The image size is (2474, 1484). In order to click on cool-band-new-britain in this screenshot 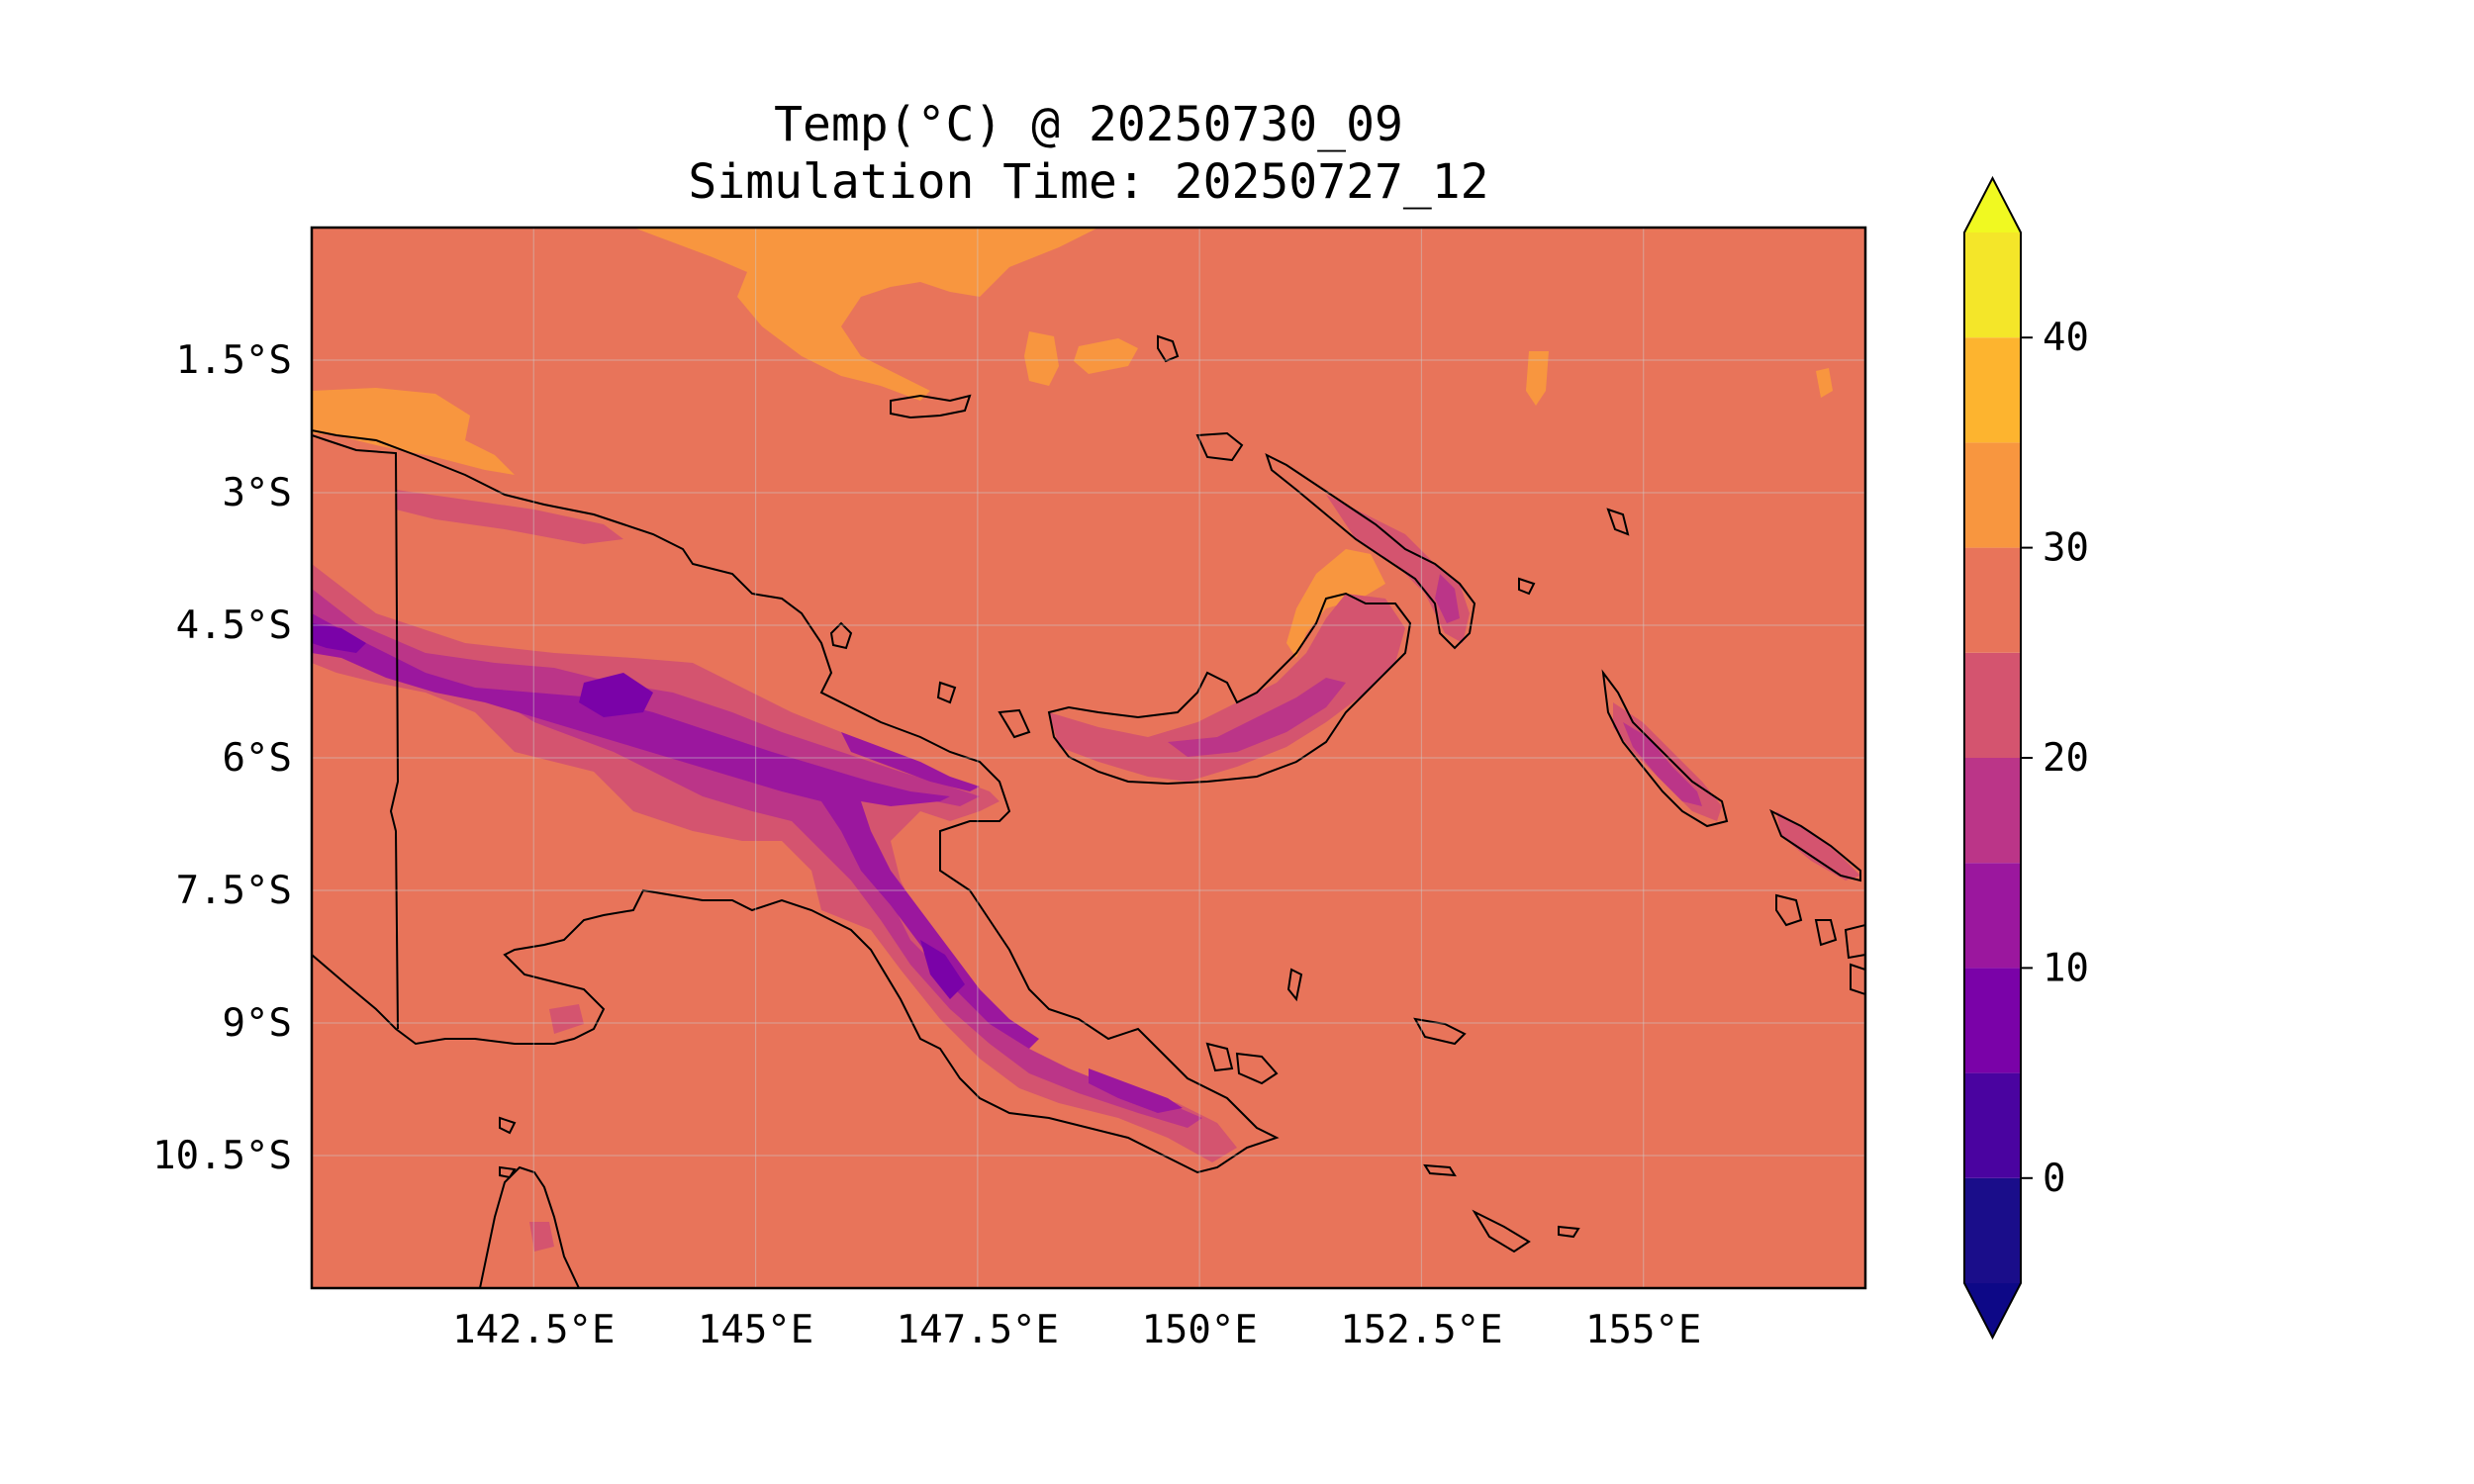, I will do `click(1227, 688)`.